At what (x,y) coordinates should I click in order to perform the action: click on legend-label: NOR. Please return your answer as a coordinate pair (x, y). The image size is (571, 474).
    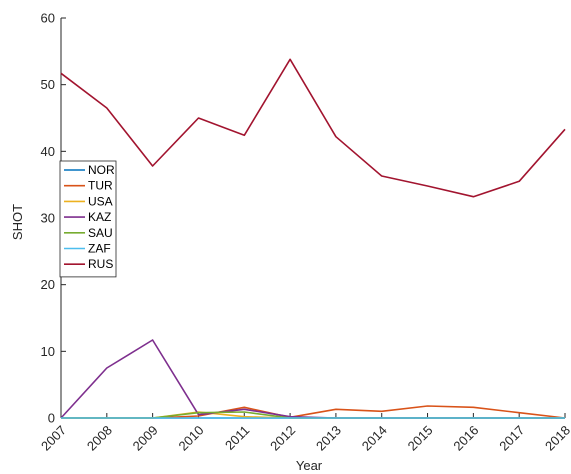
    Looking at the image, I should click on (101, 170).